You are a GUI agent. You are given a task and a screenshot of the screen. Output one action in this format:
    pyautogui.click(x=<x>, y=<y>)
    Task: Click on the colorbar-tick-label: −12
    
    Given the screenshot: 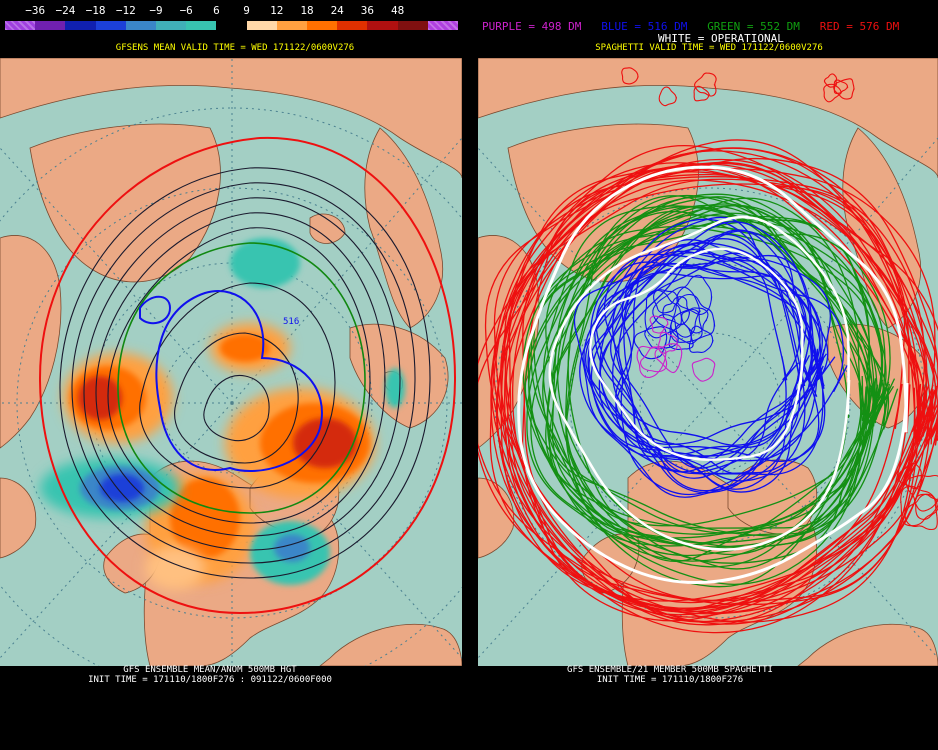 What is the action you would take?
    pyautogui.click(x=125, y=10)
    